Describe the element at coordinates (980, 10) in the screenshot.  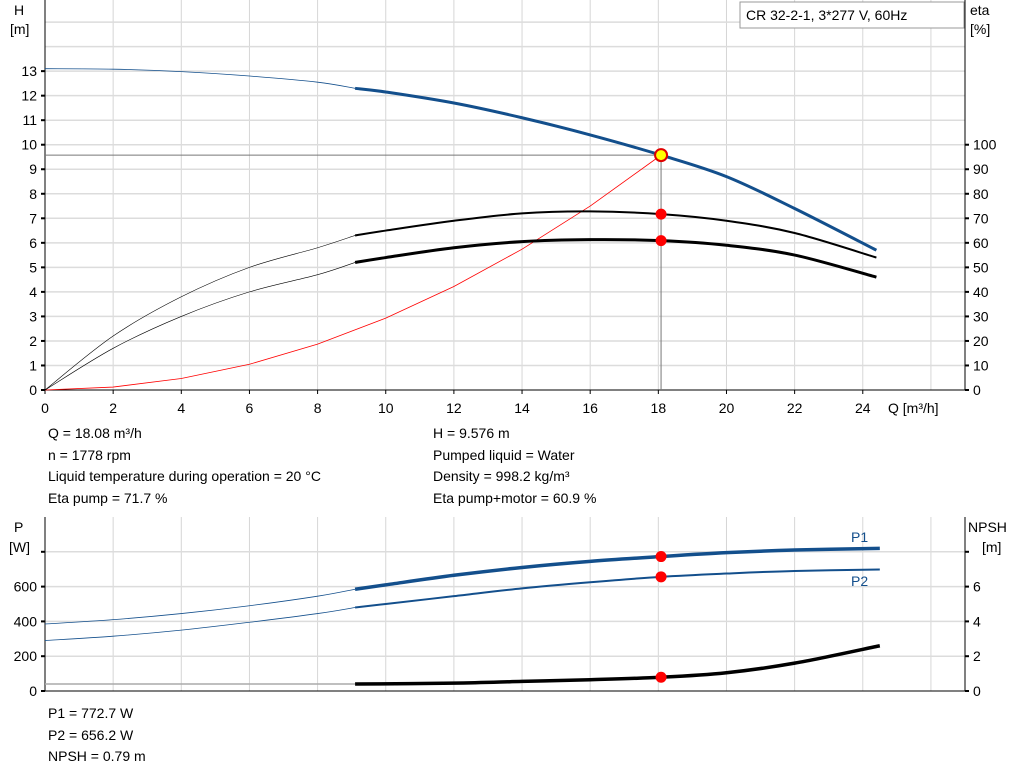
I see `eta-axis-label: eta` at that location.